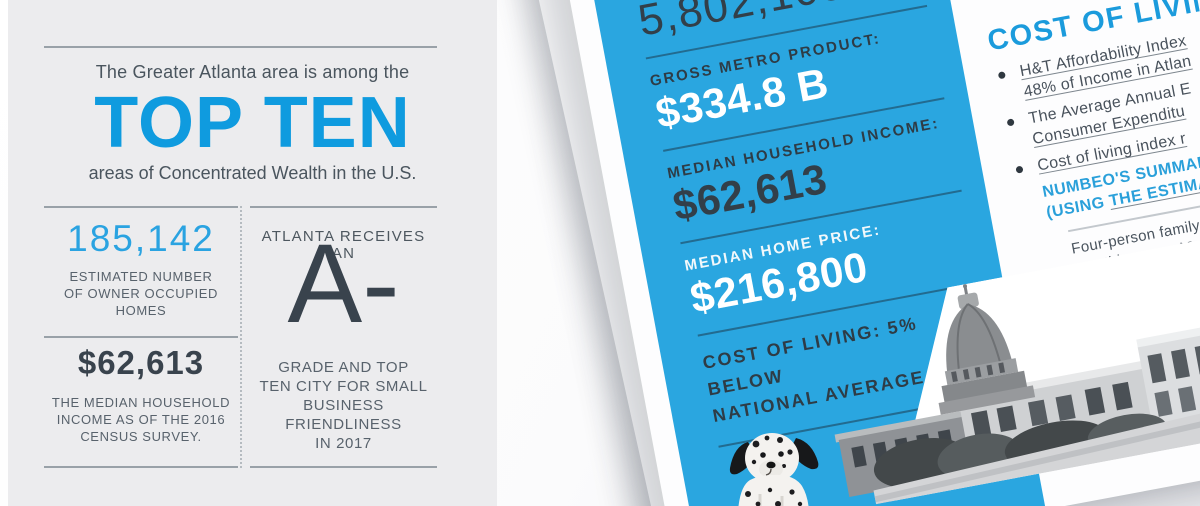  I want to click on grade-intro: ATLANTA RECEIVES AN, so click(343, 245).